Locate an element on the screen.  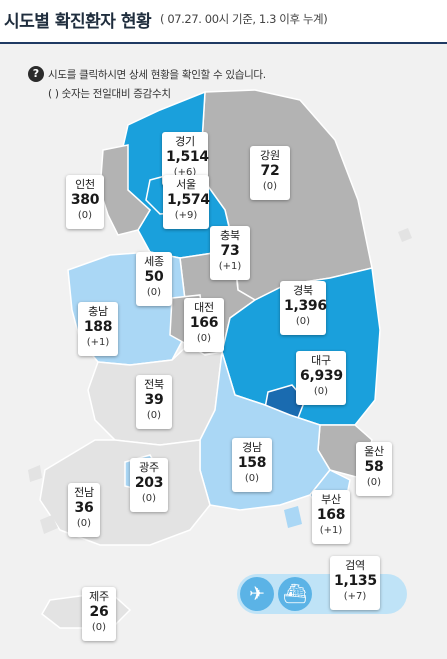
region-name: 충북 is located at coordinates (230, 235).